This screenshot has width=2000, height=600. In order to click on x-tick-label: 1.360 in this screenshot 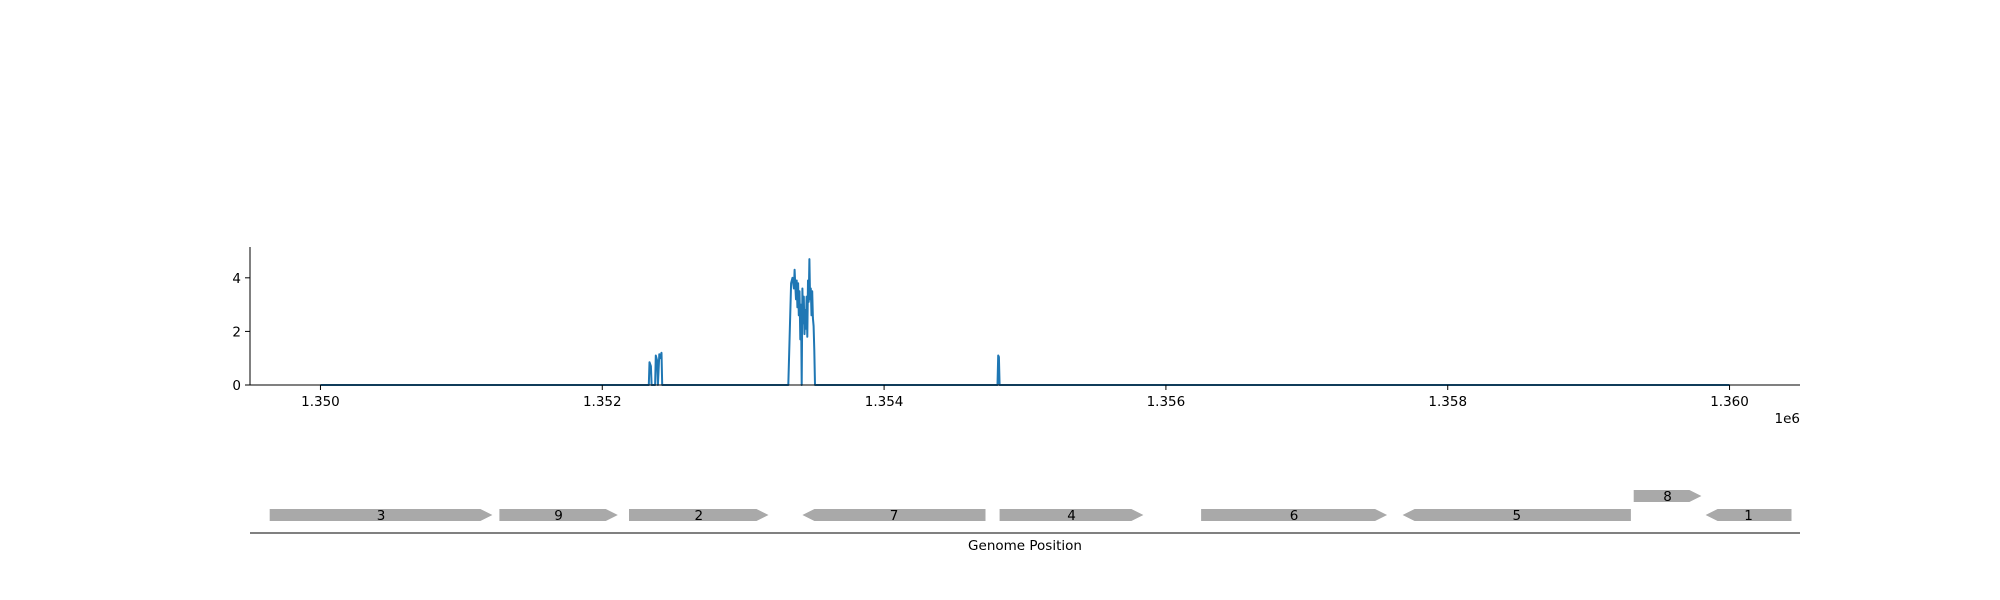, I will do `click(1729, 402)`.